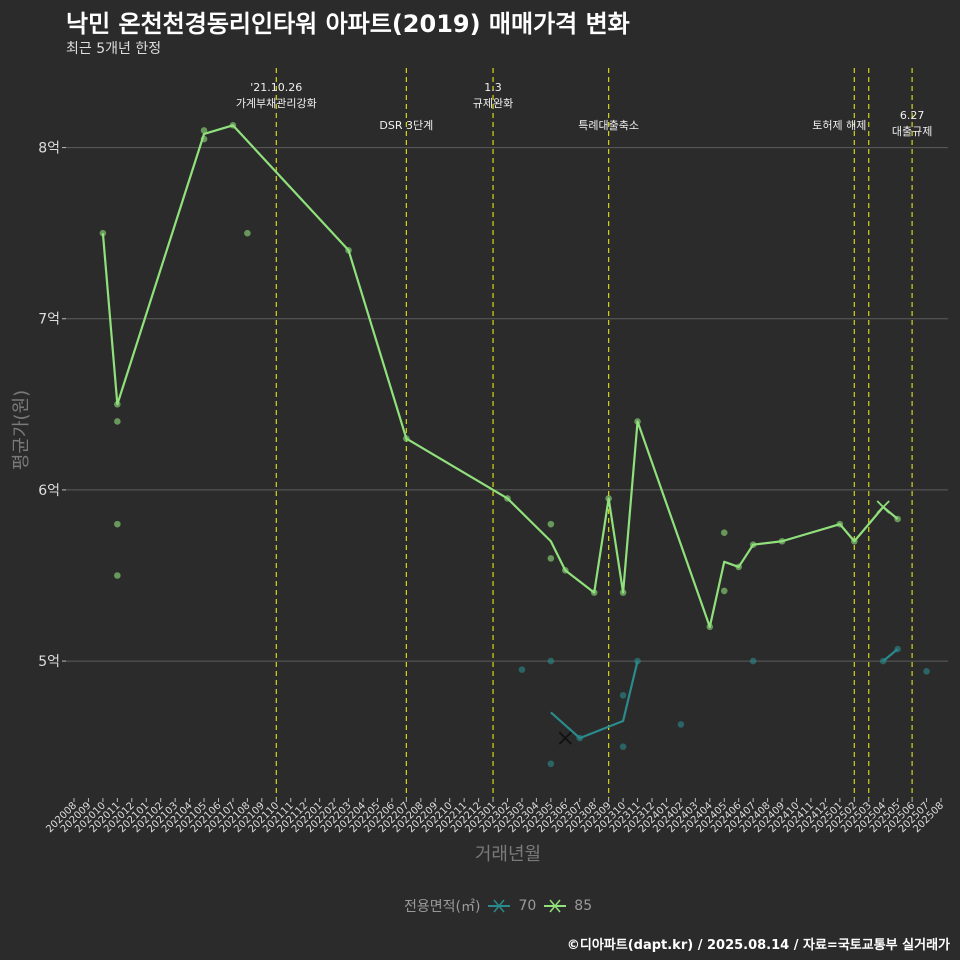 Image resolution: width=960 pixels, height=960 pixels. What do you see at coordinates (52, 405) in the screenshot?
I see `y-axis: 5억 6억 7억 8억` at bounding box center [52, 405].